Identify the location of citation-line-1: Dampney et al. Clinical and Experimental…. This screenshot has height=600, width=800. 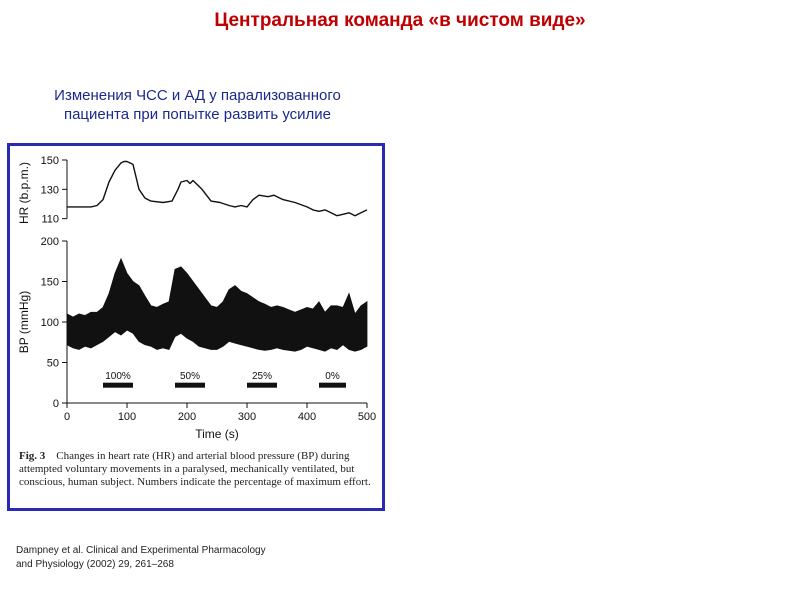
(141, 550).